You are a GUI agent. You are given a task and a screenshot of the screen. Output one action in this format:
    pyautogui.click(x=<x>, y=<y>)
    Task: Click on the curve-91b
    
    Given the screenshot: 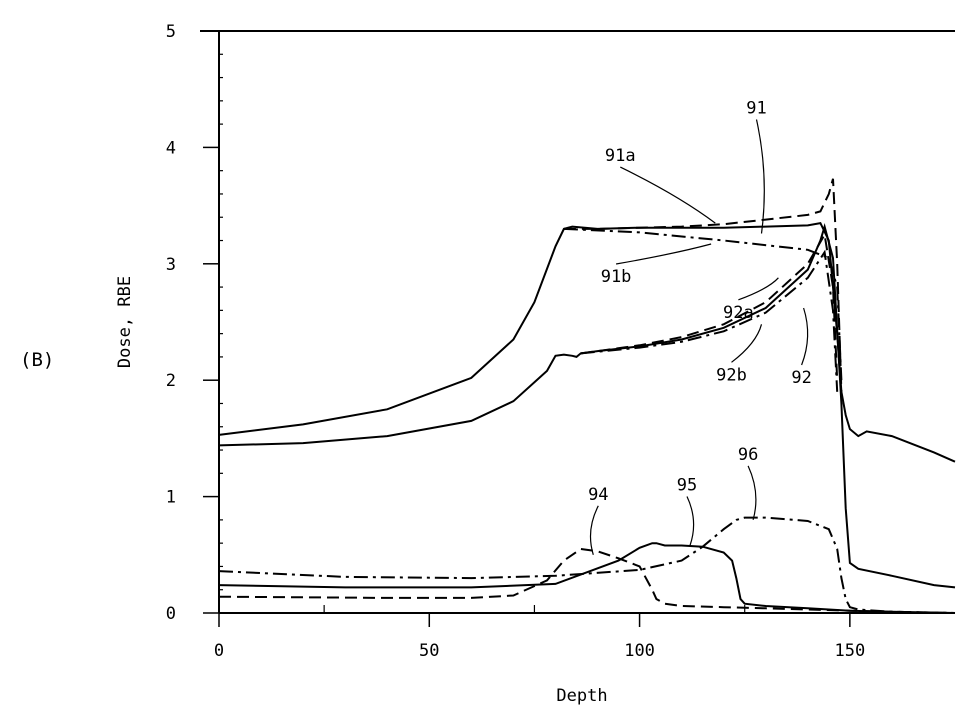 What is the action you would take?
    pyautogui.click(x=703, y=304)
    